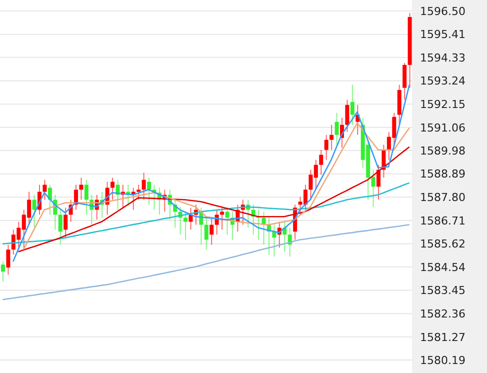 This screenshot has width=487, height=373. I want to click on y-tick-label: 1583.45, so click(443, 291).